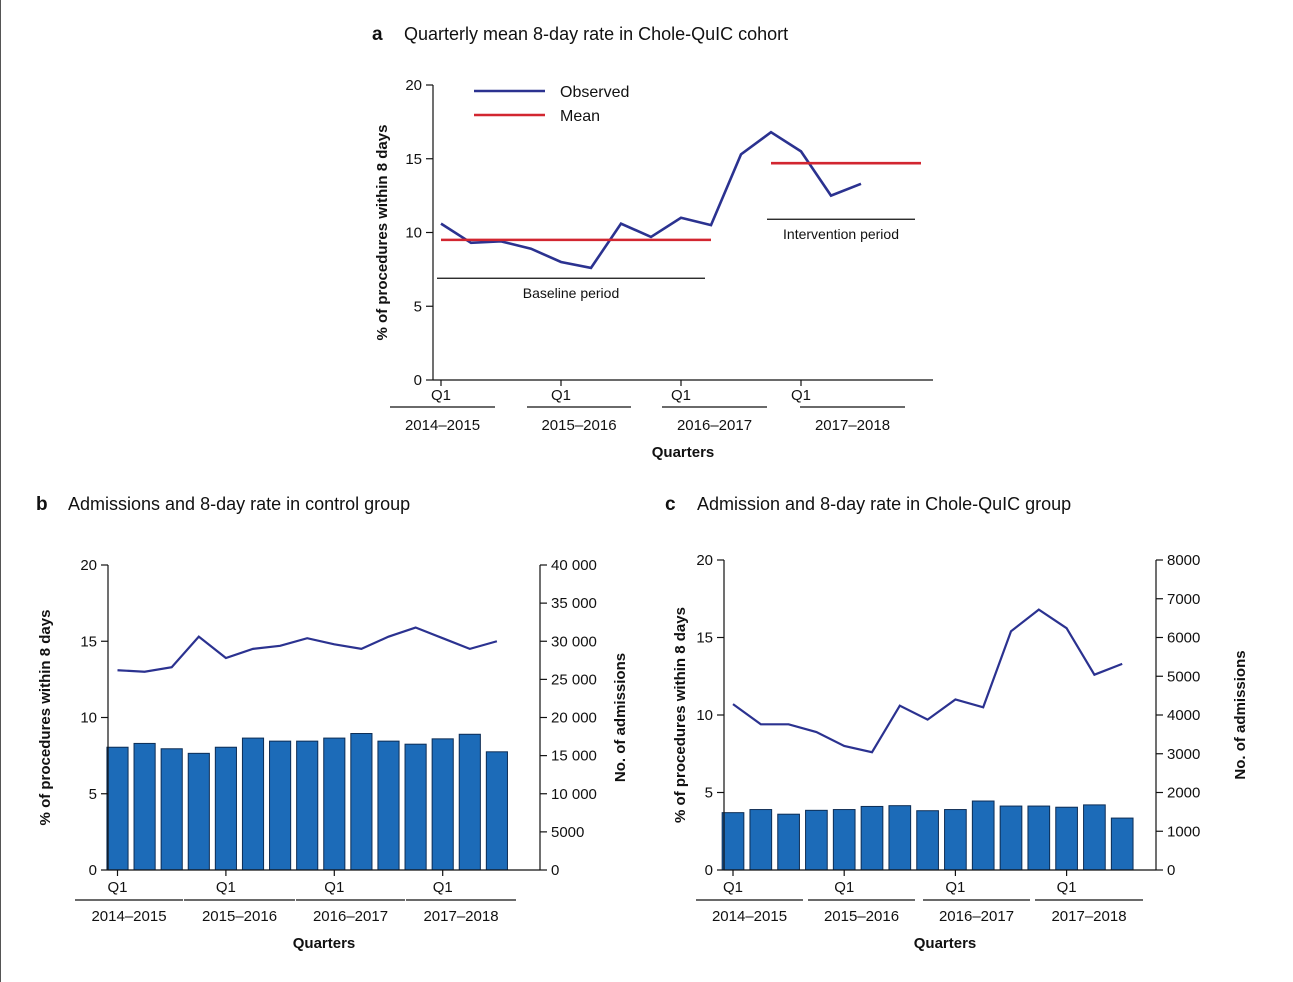 The image size is (1293, 982). Describe the element at coordinates (1067, 887) in the screenshot. I see `q-label-c-3: Q1` at that location.